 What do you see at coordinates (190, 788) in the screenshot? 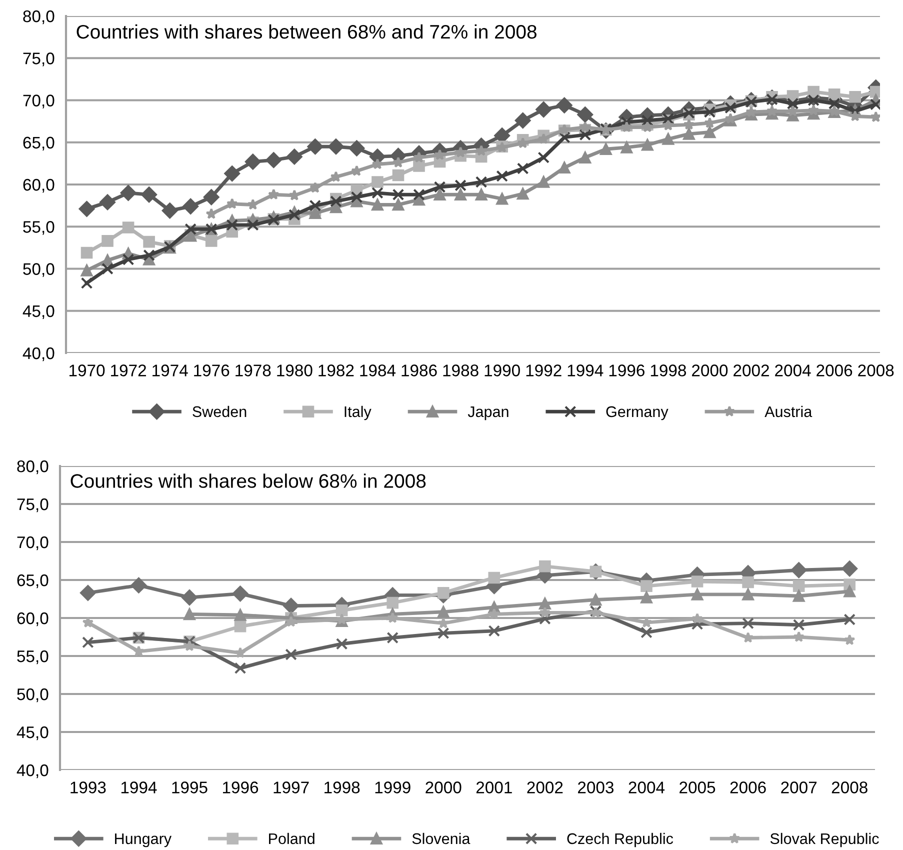
I see `x-tick-label: 1995` at bounding box center [190, 788].